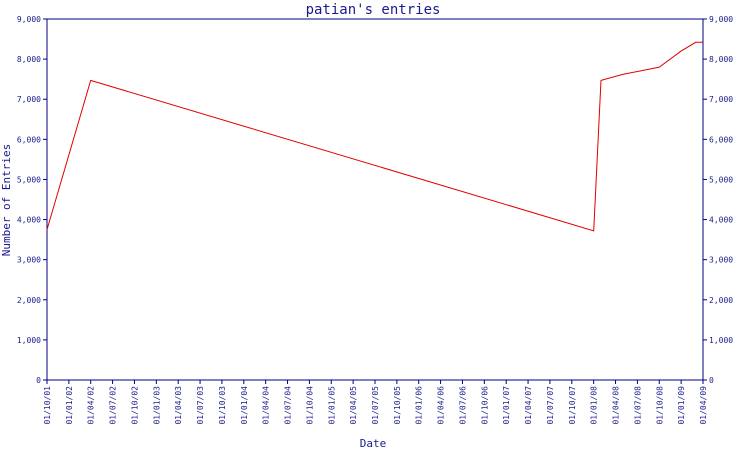 This screenshot has width=750, height=450. I want to click on y-tick-label-left: 0, so click(38, 380).